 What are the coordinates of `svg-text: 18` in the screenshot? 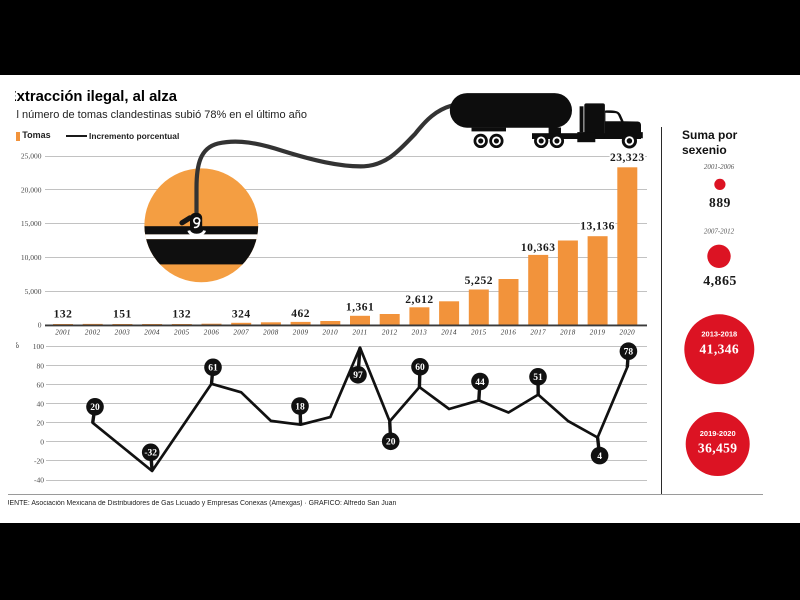 It's located at (300, 407).